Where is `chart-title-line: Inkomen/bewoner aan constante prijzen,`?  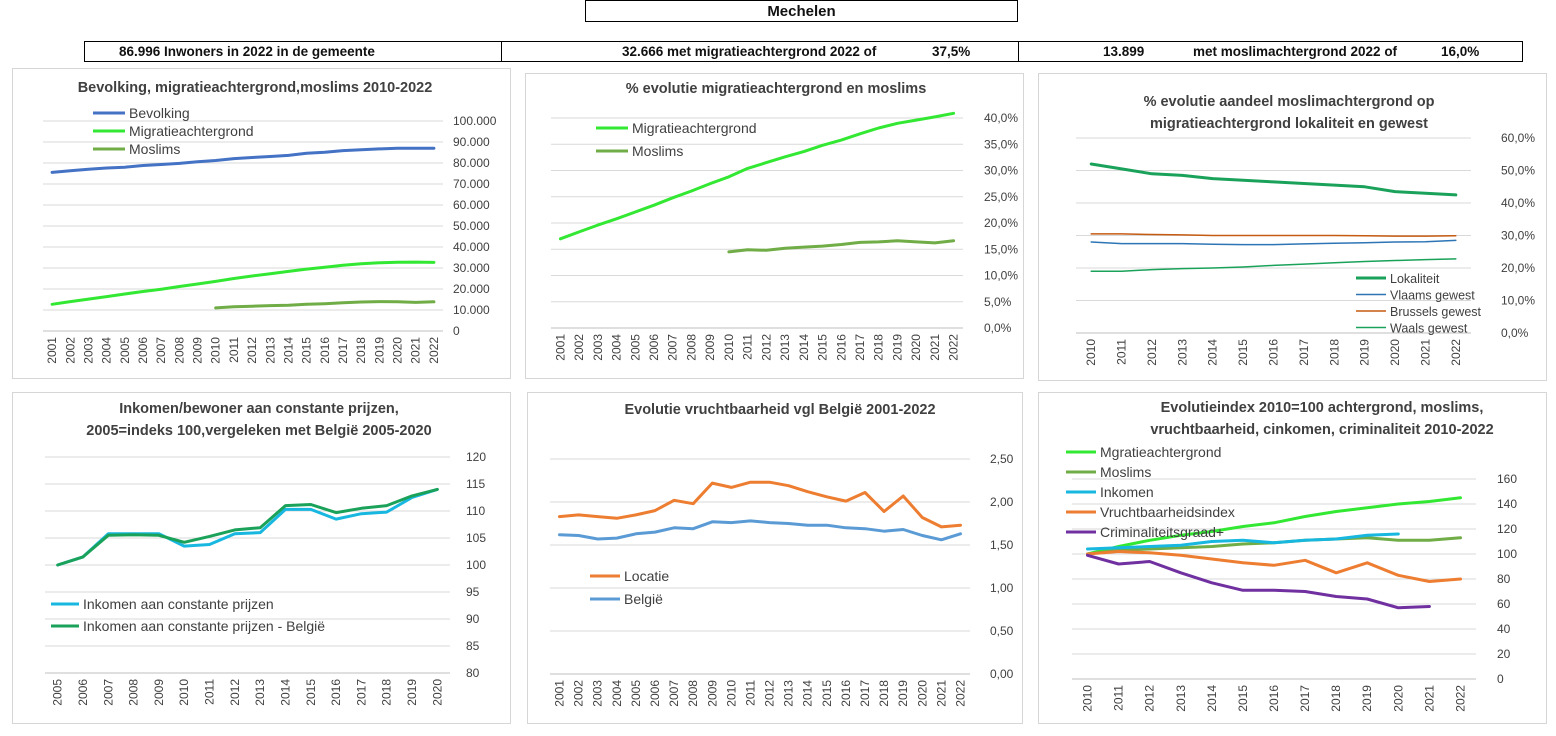 chart-title-line: Inkomen/bewoner aan constante prijzen, is located at coordinates (259, 409).